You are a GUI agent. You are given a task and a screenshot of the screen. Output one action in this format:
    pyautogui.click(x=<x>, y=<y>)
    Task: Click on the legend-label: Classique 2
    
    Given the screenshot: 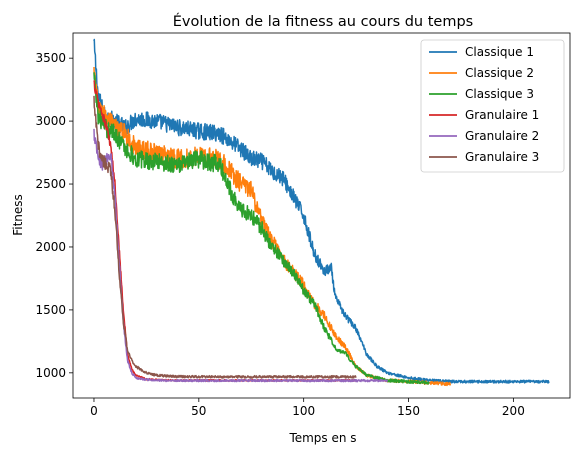 What is the action you would take?
    pyautogui.click(x=499, y=73)
    